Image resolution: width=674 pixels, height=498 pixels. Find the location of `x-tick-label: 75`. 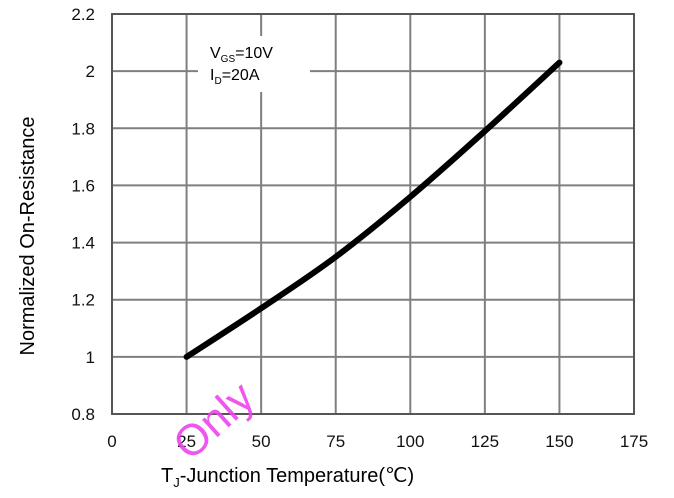

x-tick-label: 75 is located at coordinates (335, 441).